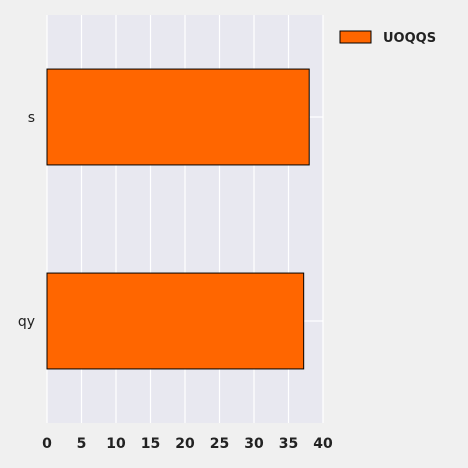 The width and height of the screenshot is (468, 468). Describe the element at coordinates (31, 118) in the screenshot. I see `category-label: s` at that location.